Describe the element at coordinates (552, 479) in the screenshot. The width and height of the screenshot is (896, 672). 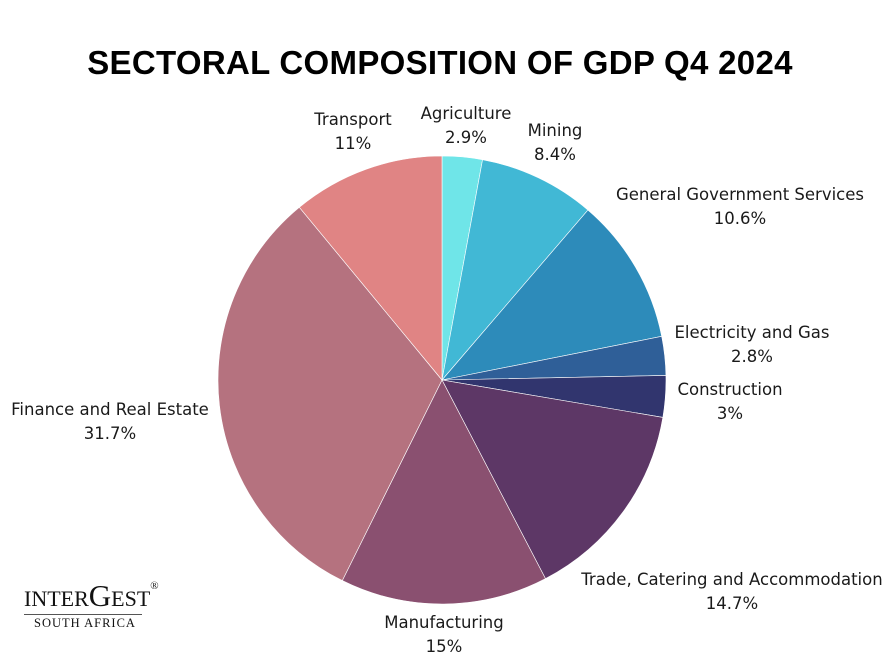
I see `pie-slice-trade-catering-and-accommodation` at that location.